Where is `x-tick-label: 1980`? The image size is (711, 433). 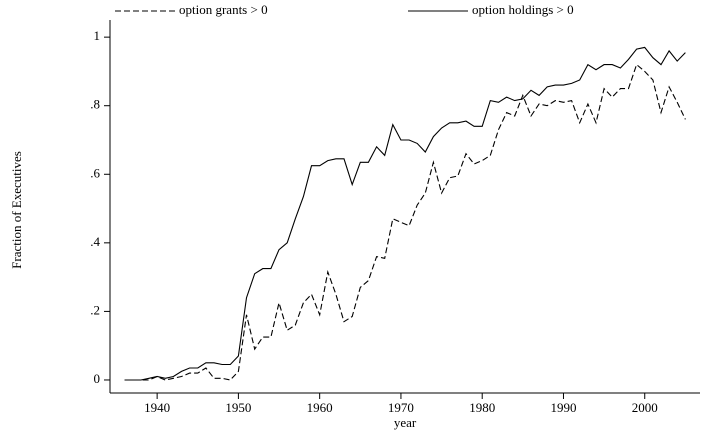 x-tick-label: 1980 is located at coordinates (482, 407).